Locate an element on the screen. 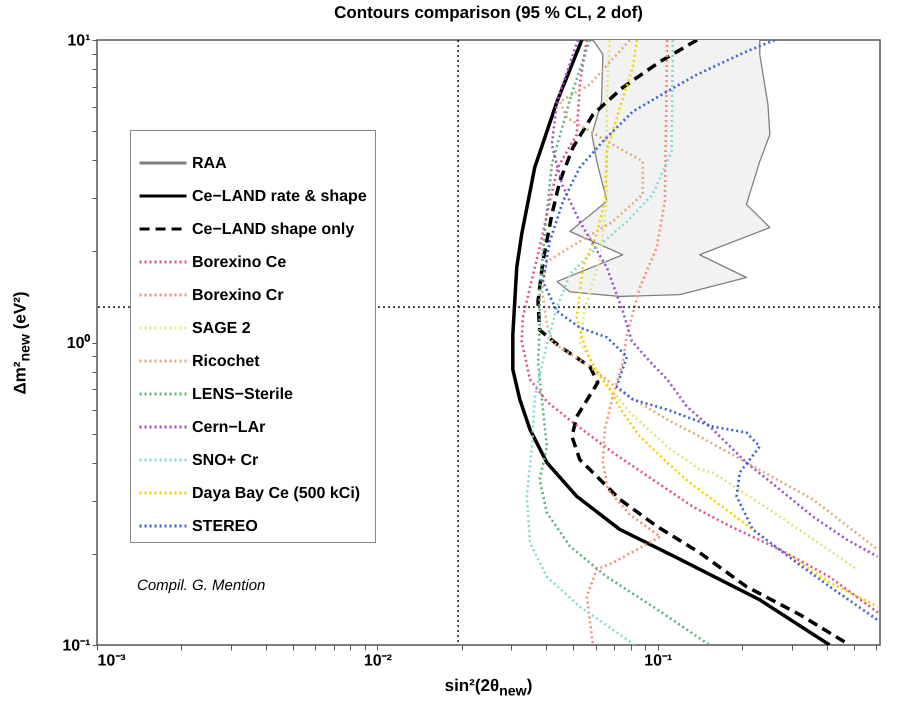  legend-label: RAA is located at coordinates (210, 163).